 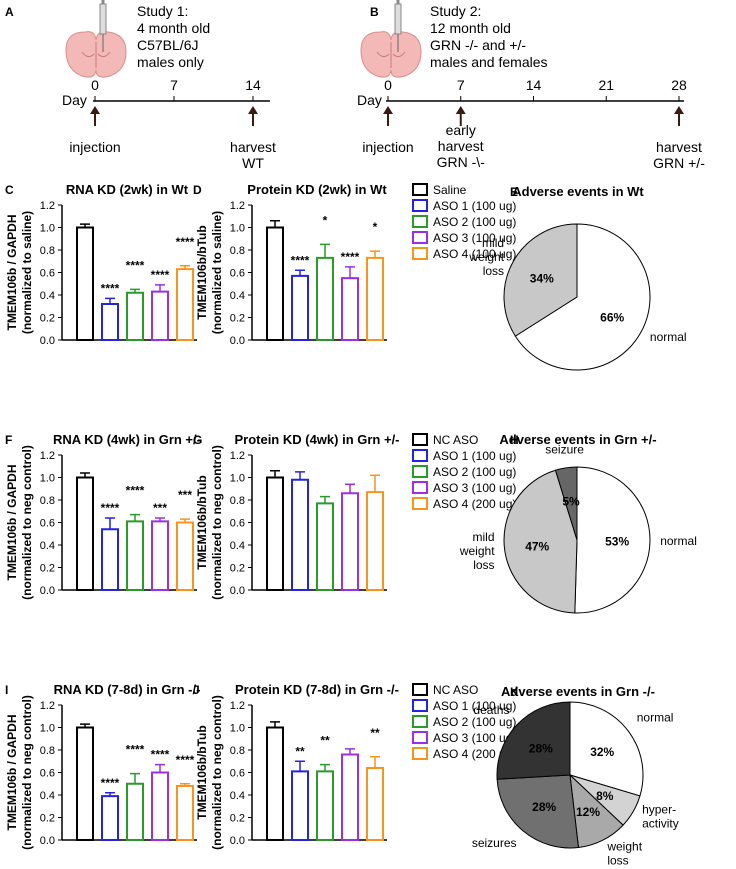 What do you see at coordinates (197, 440) in the screenshot?
I see `panel-letter: G` at bounding box center [197, 440].